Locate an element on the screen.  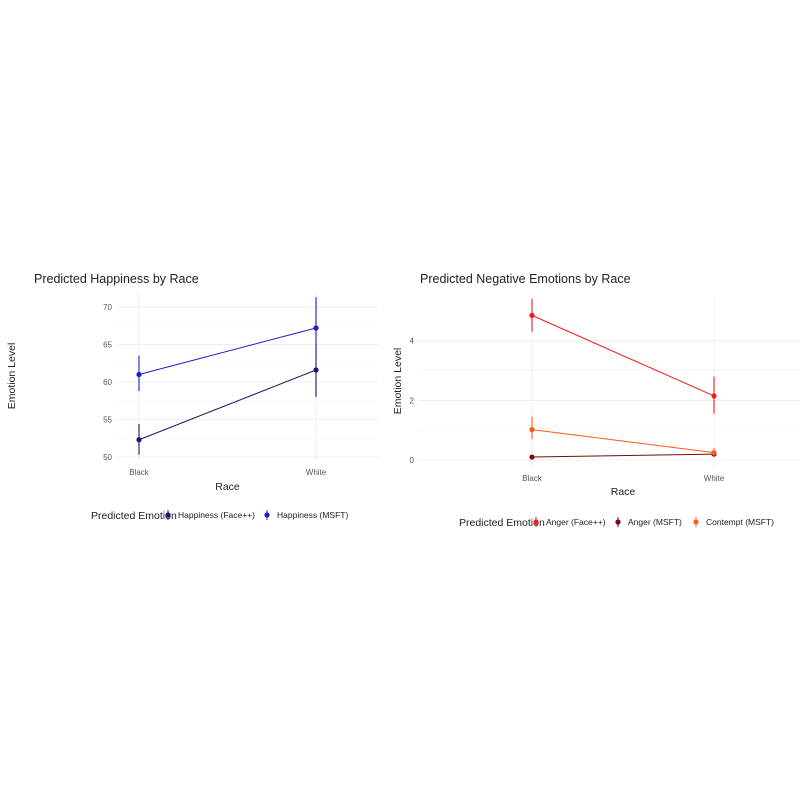
legend-label: Happiness (MSFT) is located at coordinates (312, 515).